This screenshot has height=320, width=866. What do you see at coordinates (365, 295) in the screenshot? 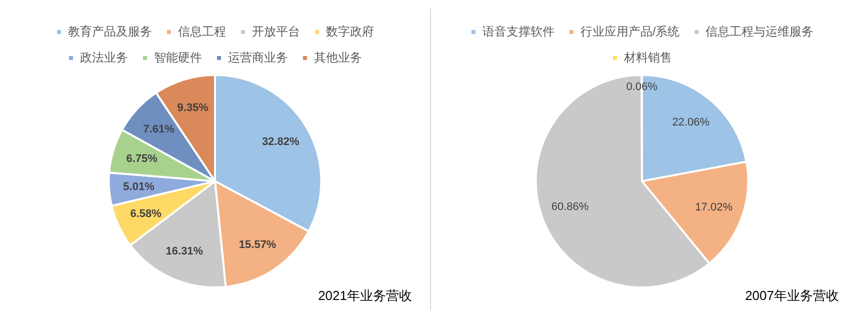
I see `text: 2021年业务营收` at bounding box center [365, 295].